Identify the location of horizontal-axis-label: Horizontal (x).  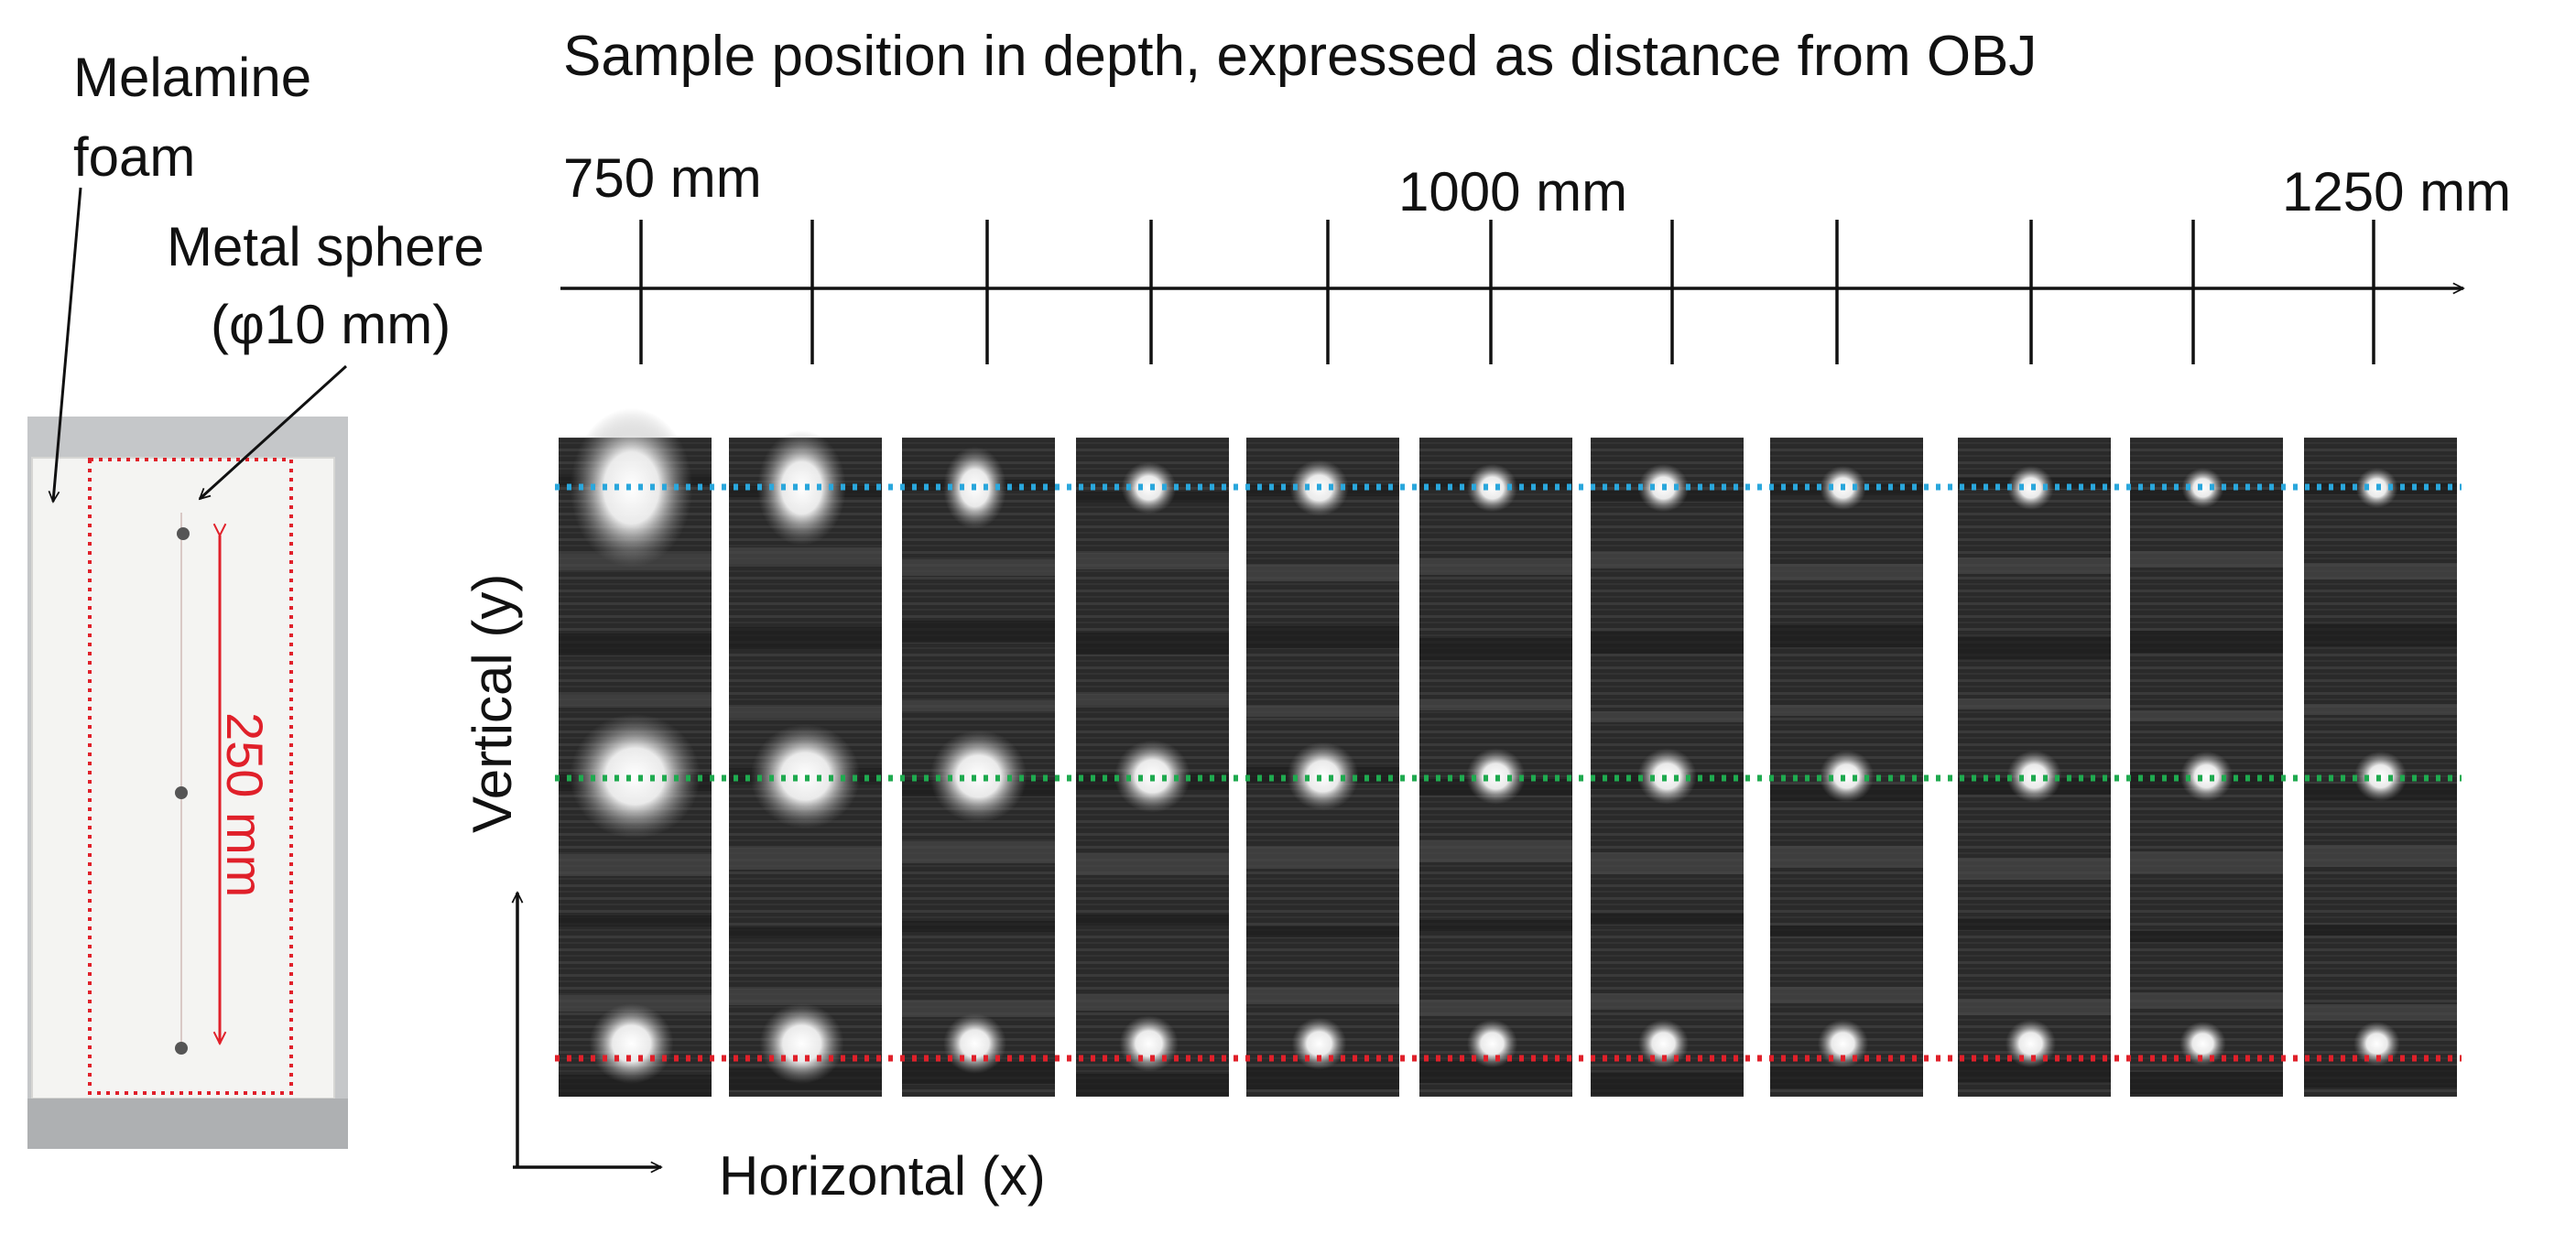
(882, 1176).